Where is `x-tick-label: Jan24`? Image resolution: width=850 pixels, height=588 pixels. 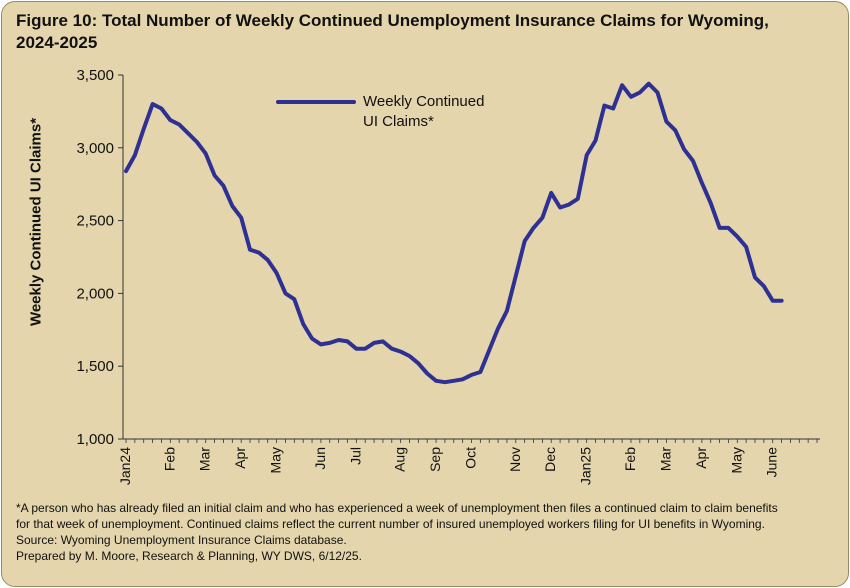
x-tick-label: Jan24 is located at coordinates (125, 466).